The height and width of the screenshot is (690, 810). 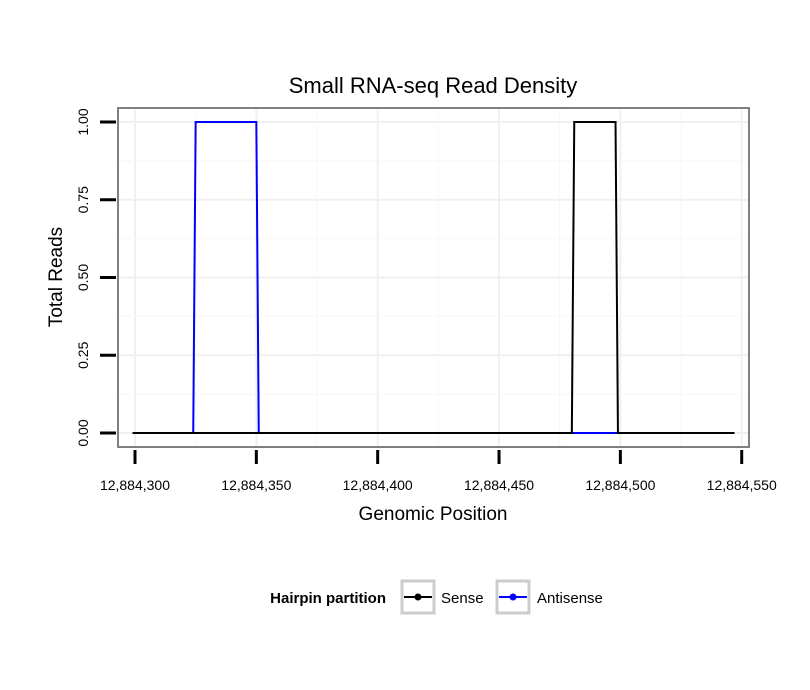 I want to click on x-tick-label-3: 12,884,450, so click(x=499, y=485).